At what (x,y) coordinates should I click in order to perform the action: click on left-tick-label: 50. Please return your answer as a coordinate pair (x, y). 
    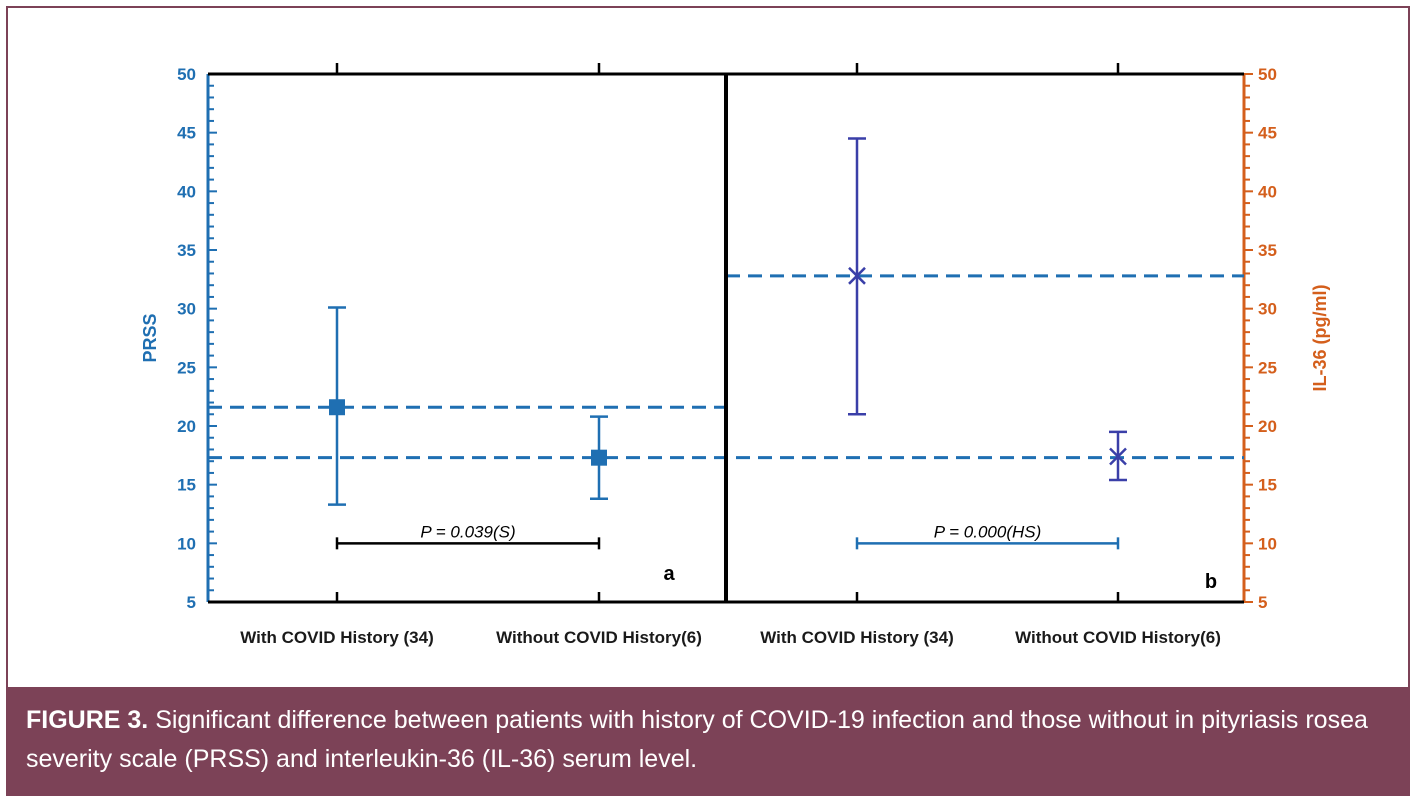
    Looking at the image, I should click on (186, 74).